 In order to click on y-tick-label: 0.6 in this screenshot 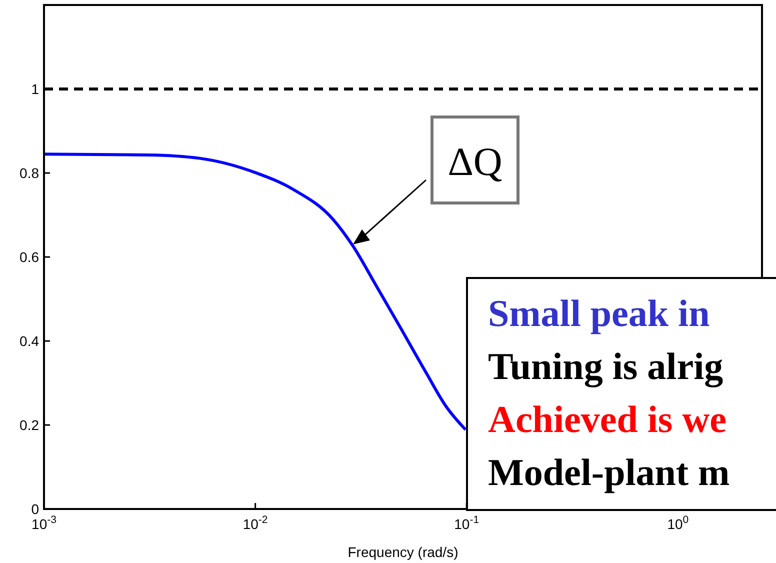, I will do `click(30, 256)`.